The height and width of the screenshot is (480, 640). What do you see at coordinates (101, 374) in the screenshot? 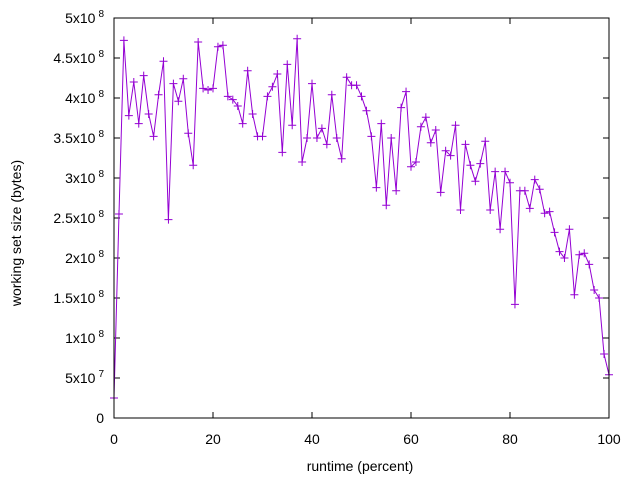
I see `y-tick-exponent: 7` at bounding box center [101, 374].